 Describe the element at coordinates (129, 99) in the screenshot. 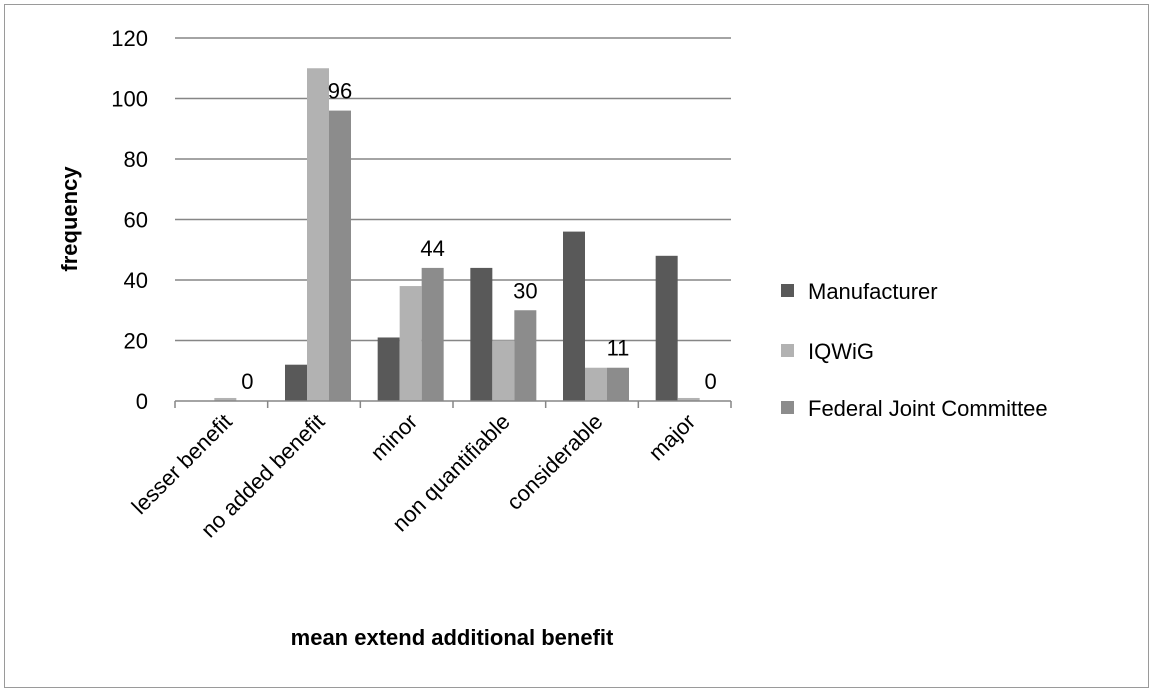

I see `y-tick-label-100: 100` at that location.